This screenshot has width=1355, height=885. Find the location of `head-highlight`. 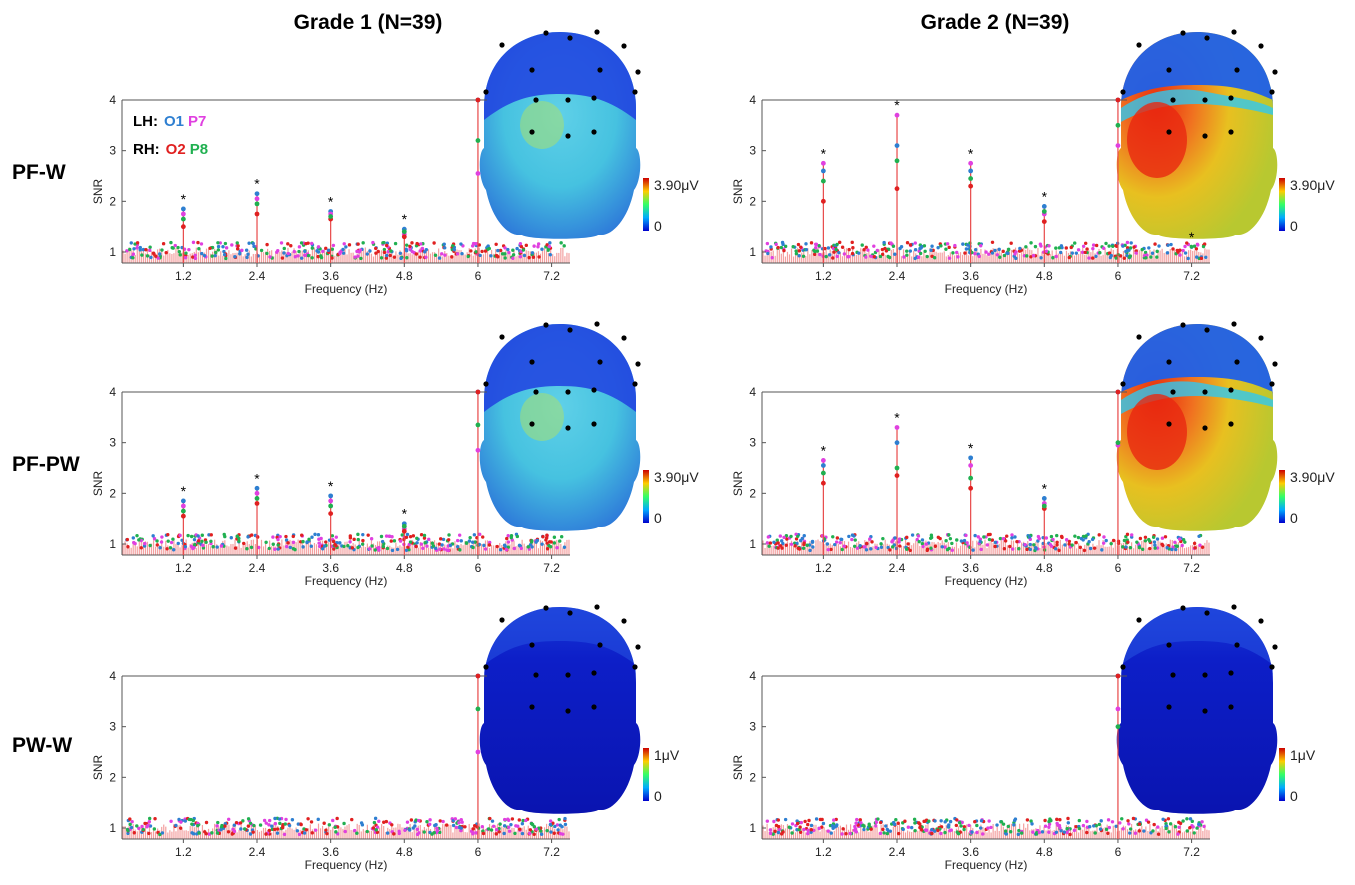

head-highlight is located at coordinates (542, 417).